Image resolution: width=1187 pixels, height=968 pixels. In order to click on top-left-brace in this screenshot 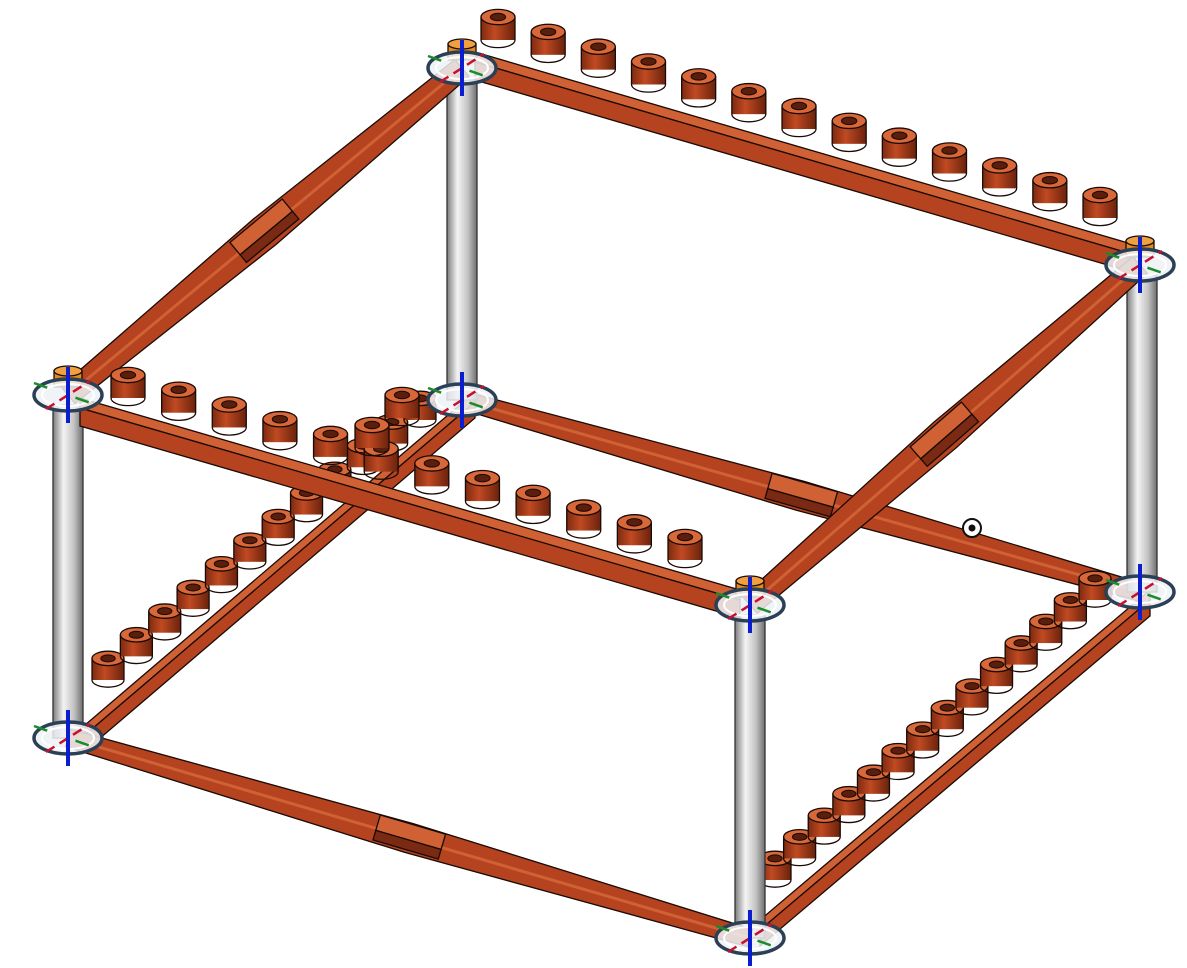, I will do `click(265, 231)`.